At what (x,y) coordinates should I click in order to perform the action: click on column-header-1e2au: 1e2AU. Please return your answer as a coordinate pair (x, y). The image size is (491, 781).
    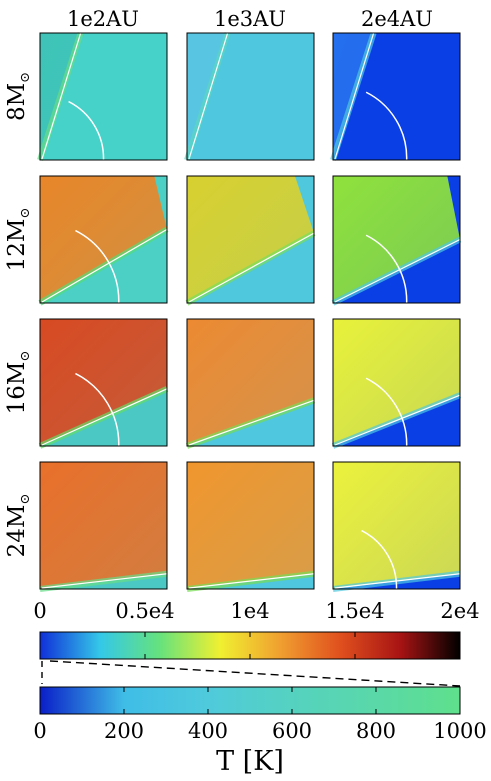
    Looking at the image, I should click on (103, 19).